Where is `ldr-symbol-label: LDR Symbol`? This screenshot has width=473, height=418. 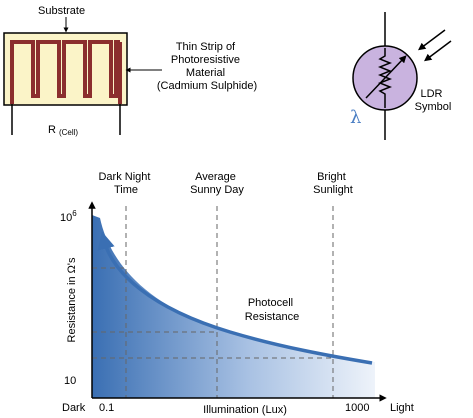
ldr-symbol-label: LDR Symbol is located at coordinates (433, 100).